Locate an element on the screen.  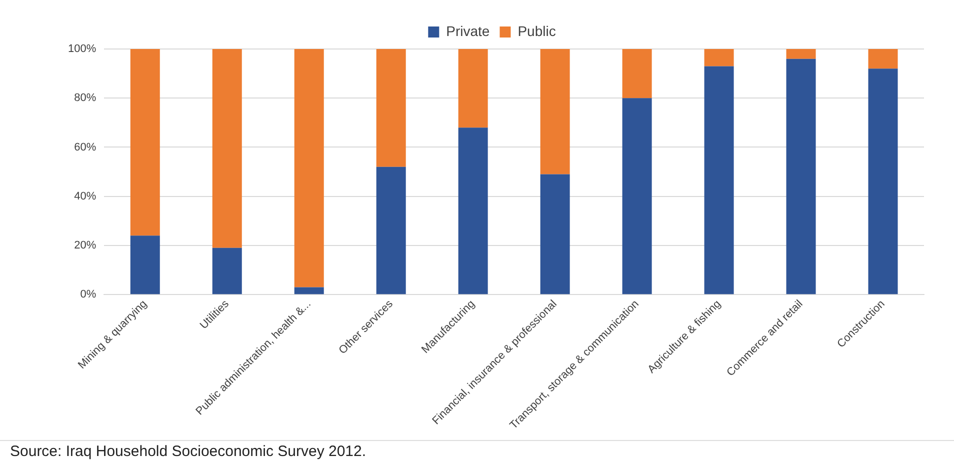
source-note: Source: Iraq Household Socioeconomic Survey 2012. is located at coordinates (189, 451).